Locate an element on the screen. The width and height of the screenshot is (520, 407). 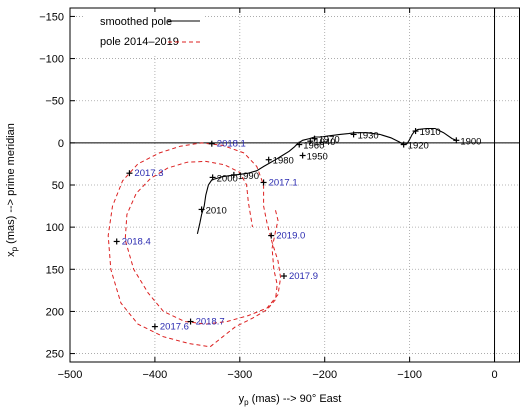
epoch-label-1900: 1900 is located at coordinates (470, 141).